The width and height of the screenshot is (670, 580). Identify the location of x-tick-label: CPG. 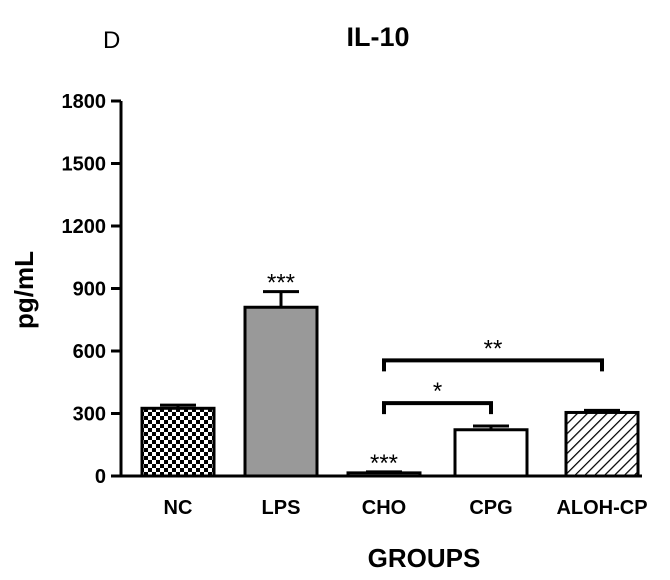
(490, 508).